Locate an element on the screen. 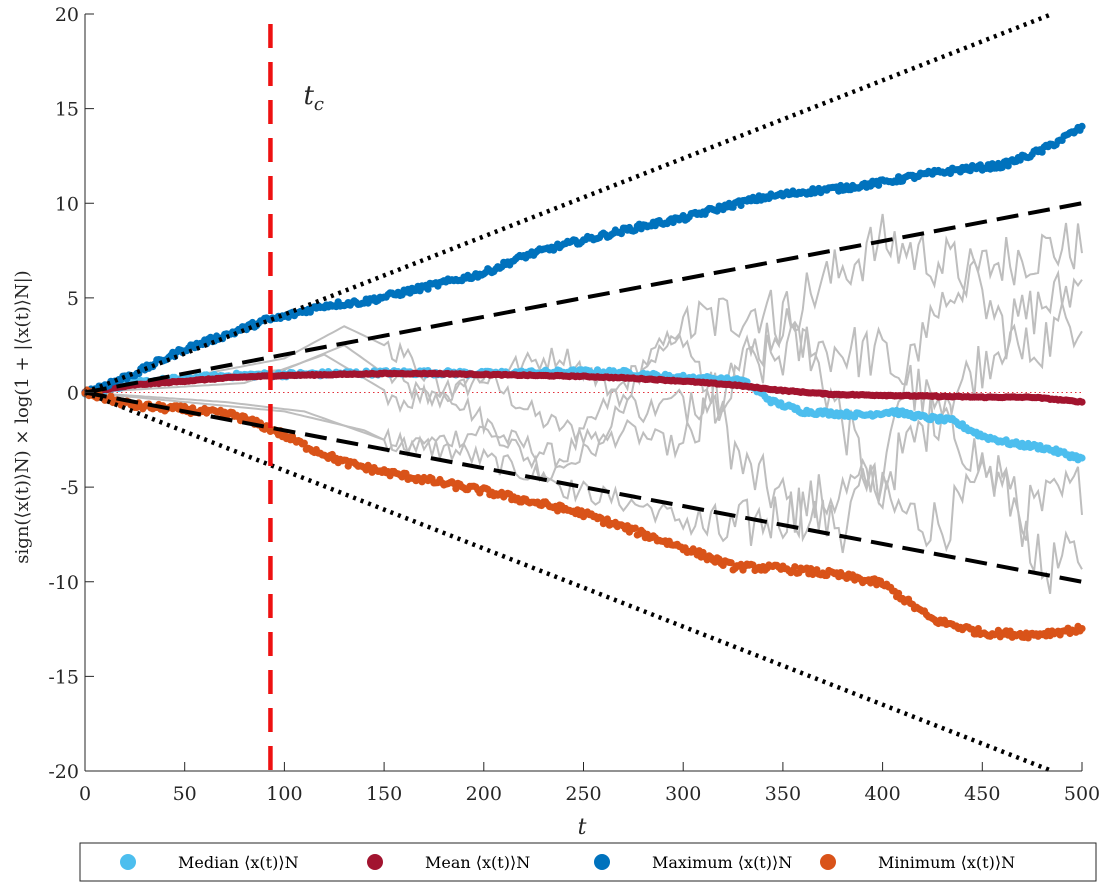  x-tick-label: 100 is located at coordinates (284, 794).